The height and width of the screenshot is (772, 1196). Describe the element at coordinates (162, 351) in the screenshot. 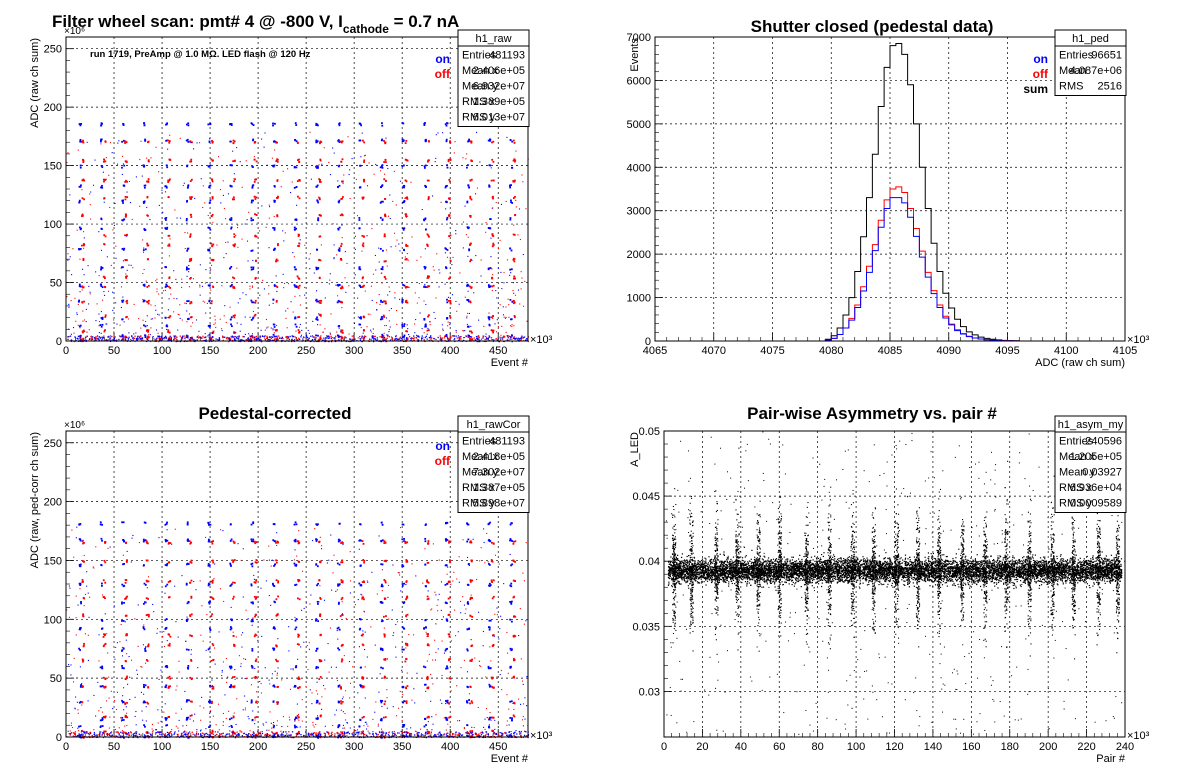

I see `x-tick-label: 100` at that location.